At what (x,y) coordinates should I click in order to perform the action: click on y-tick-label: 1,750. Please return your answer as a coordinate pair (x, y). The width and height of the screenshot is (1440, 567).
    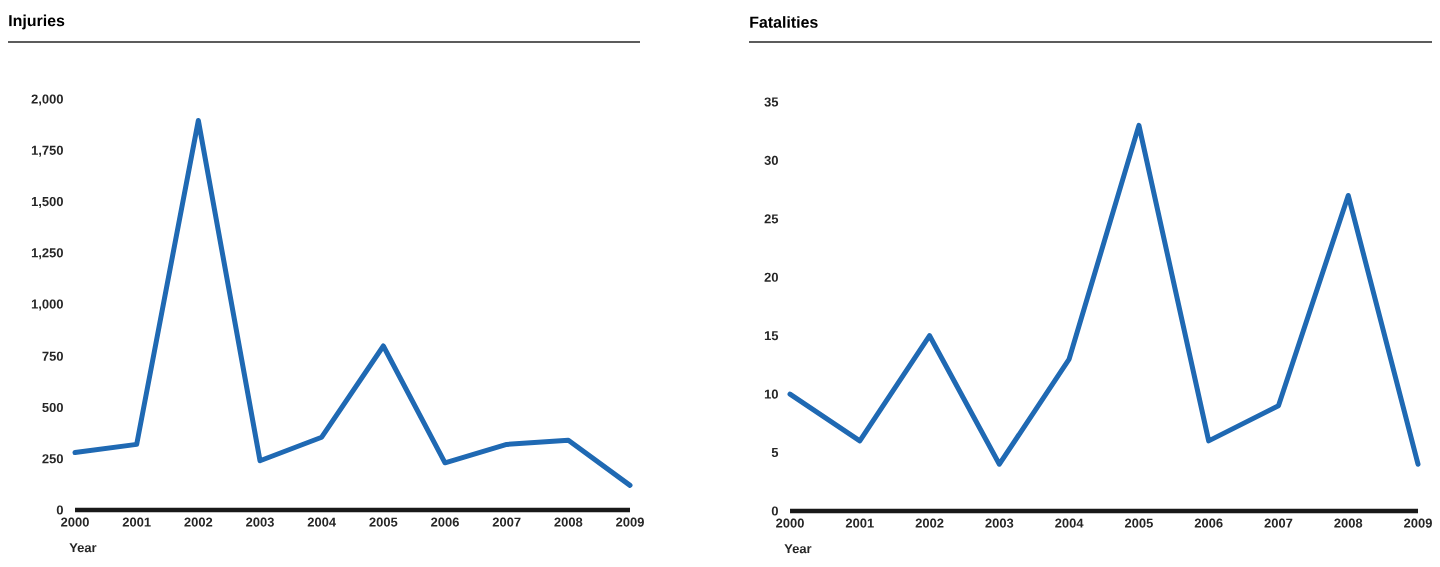
    Looking at the image, I should click on (47, 151).